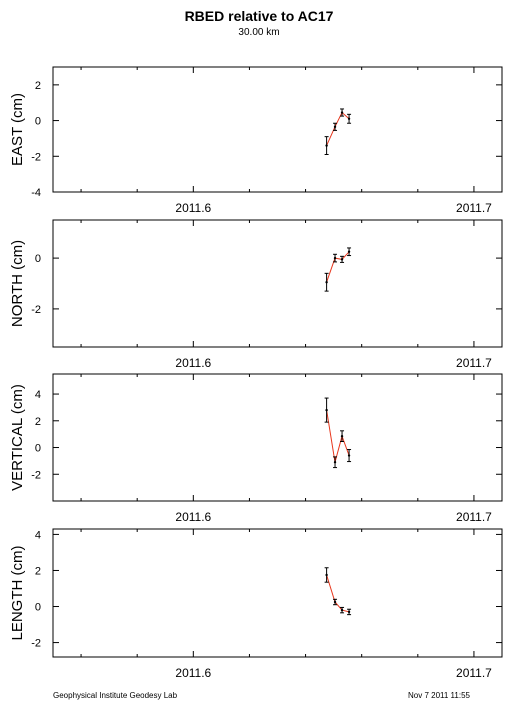 This screenshot has height=712, width=518. Describe the element at coordinates (36, 193) in the screenshot. I see `y-tick-label: -4` at that location.